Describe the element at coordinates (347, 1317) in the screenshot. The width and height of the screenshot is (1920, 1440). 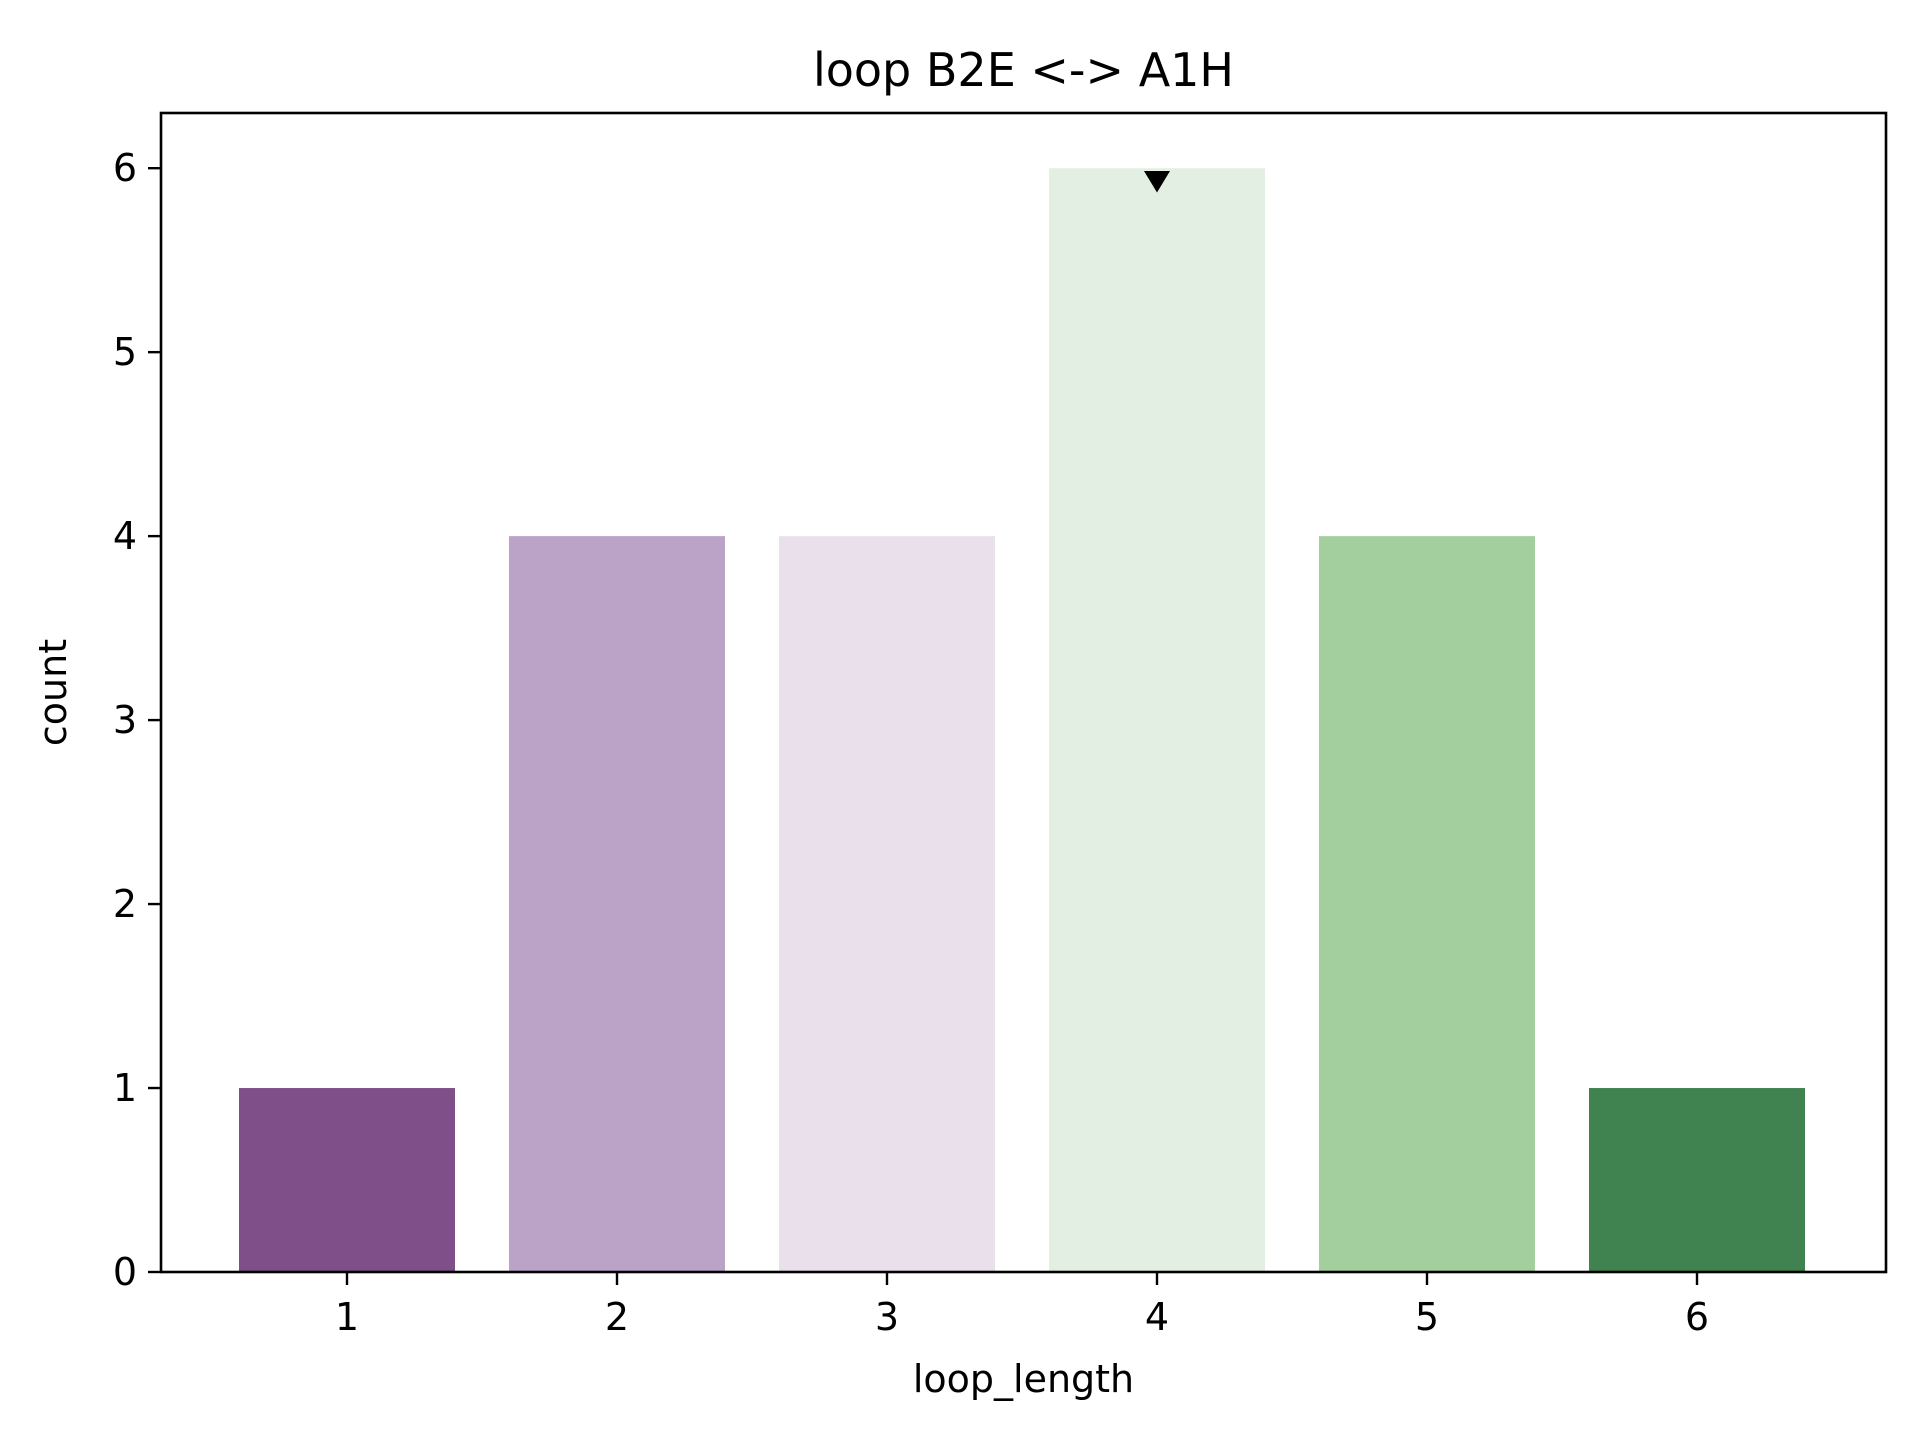
I see `x-tick-label: 1` at that location.